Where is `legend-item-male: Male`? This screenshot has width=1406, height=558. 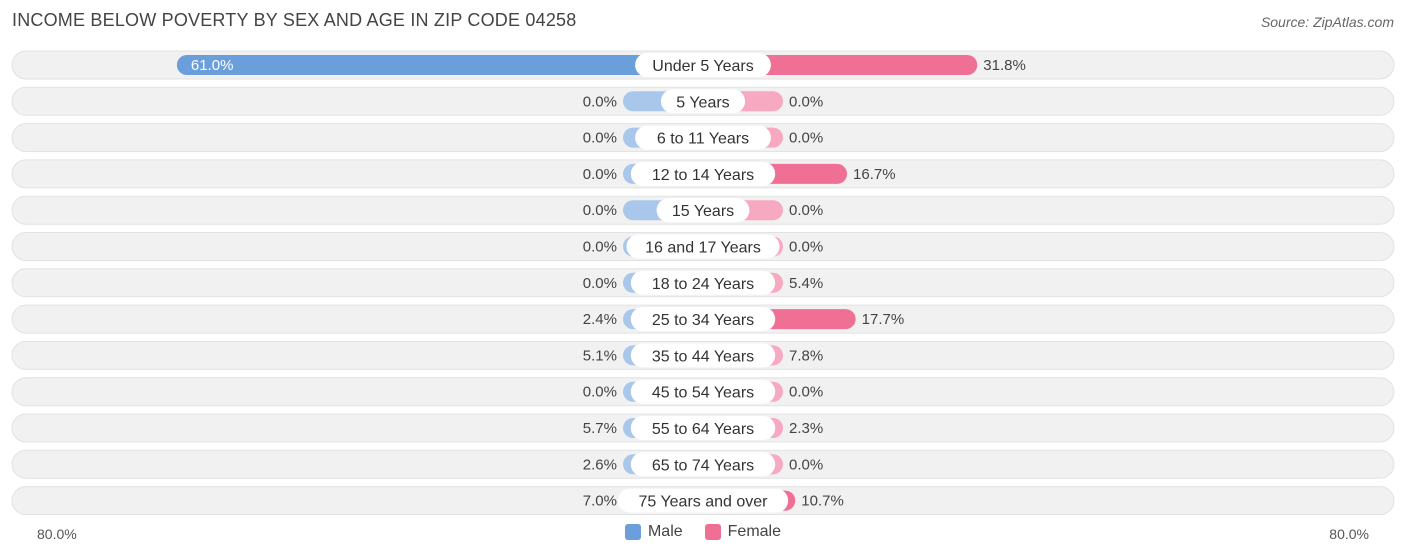
legend-item-male: Male is located at coordinates (653, 532).